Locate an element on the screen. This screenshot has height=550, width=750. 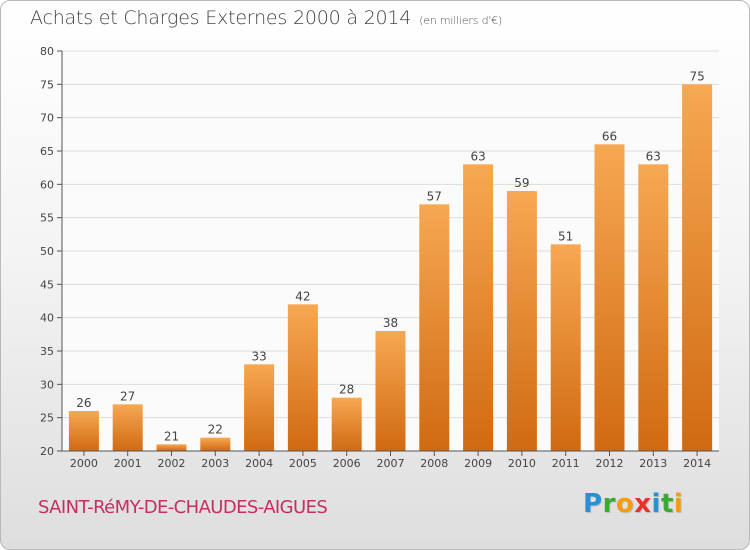
data-label: 27 is located at coordinates (127, 396).